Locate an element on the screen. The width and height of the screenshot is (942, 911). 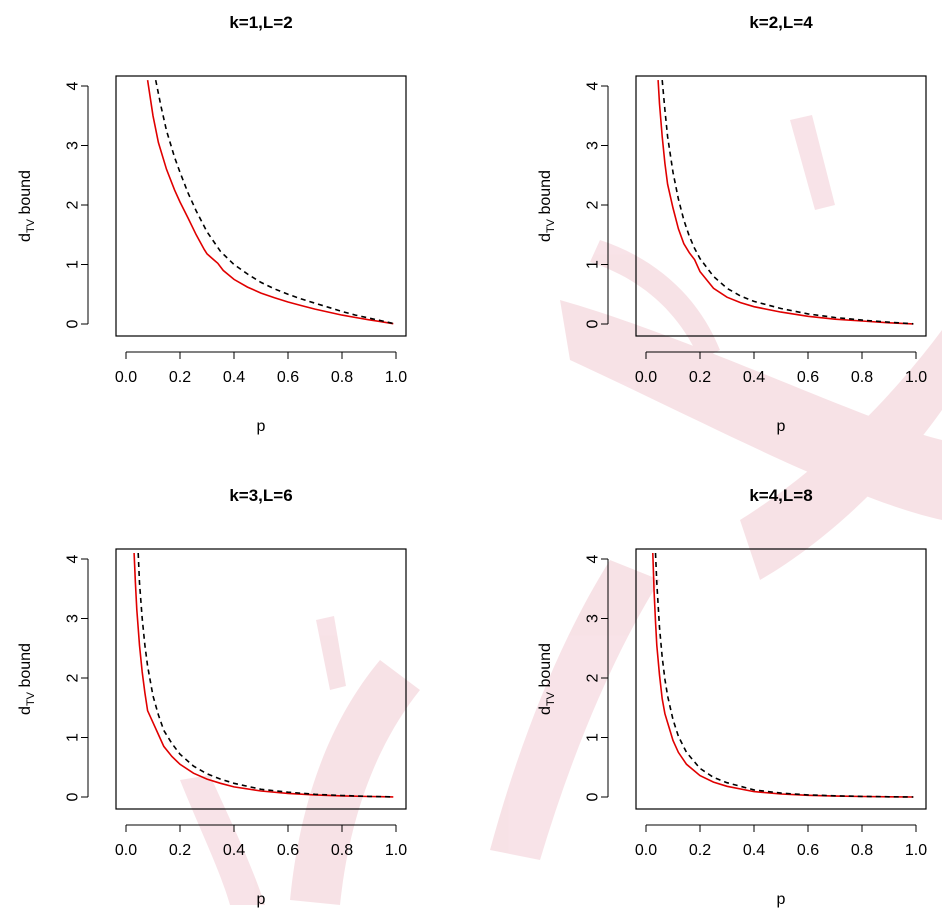
panel-title: k=4,L=8 is located at coordinates (780, 495).